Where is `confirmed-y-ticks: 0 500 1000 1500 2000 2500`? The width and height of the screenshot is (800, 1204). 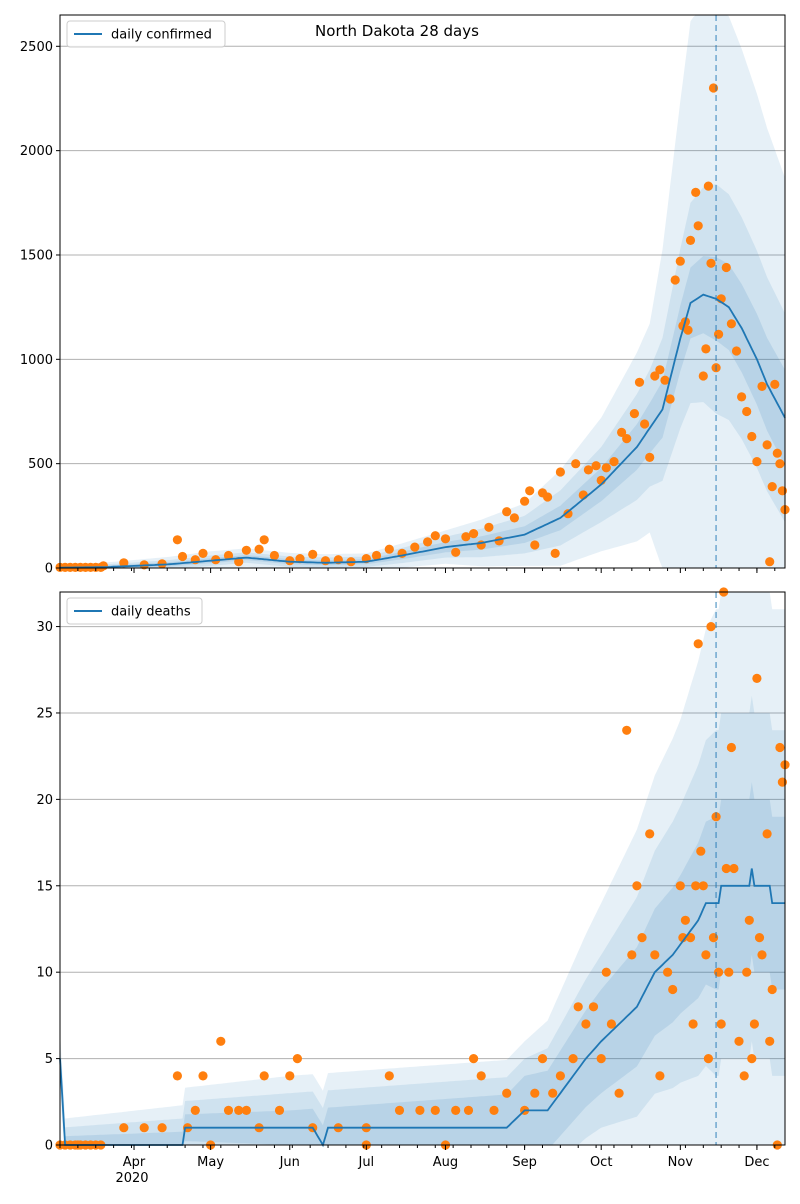 confirmed-y-ticks: 0 500 1000 1500 2000 2500 is located at coordinates (40, 308).